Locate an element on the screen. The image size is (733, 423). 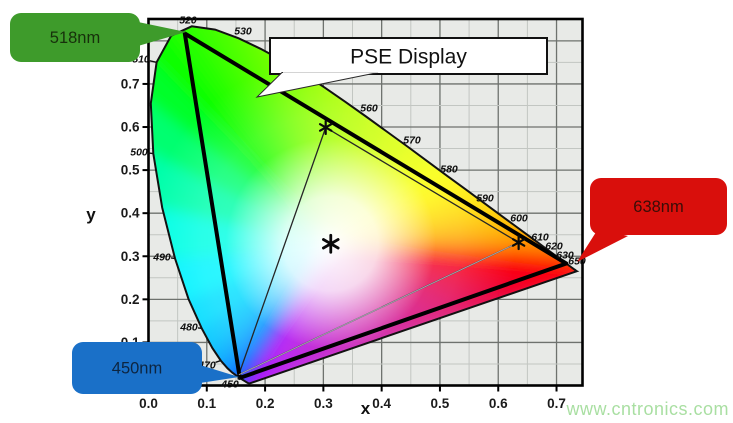
watermark: www.cntronics.com is located at coordinates (647, 409).